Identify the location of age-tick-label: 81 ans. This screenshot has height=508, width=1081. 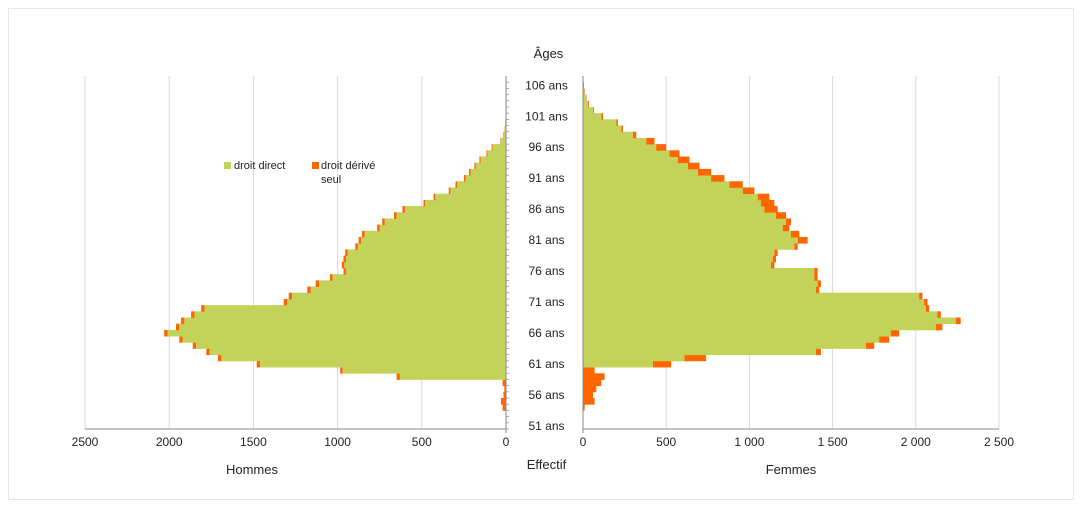
(546, 240).